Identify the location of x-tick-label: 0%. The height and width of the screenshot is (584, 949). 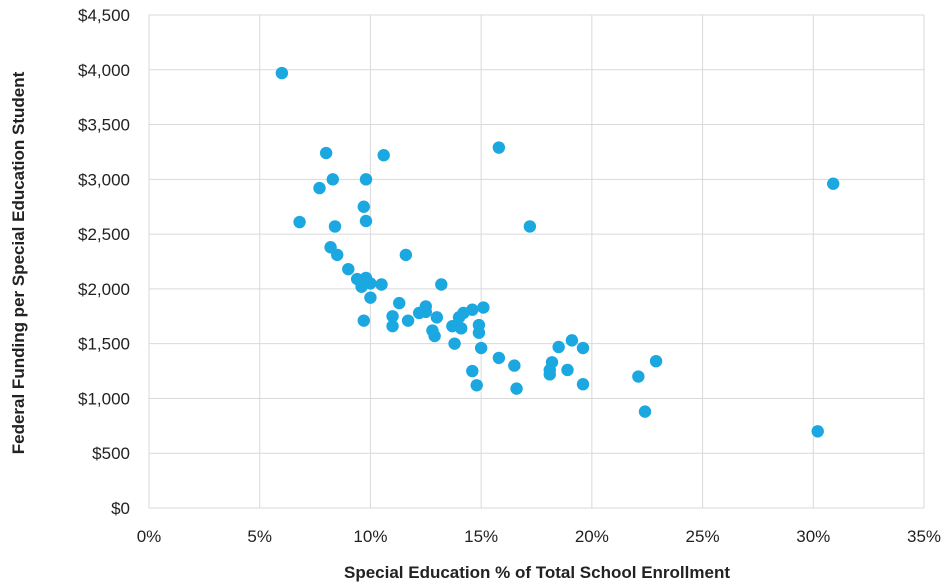
(149, 536).